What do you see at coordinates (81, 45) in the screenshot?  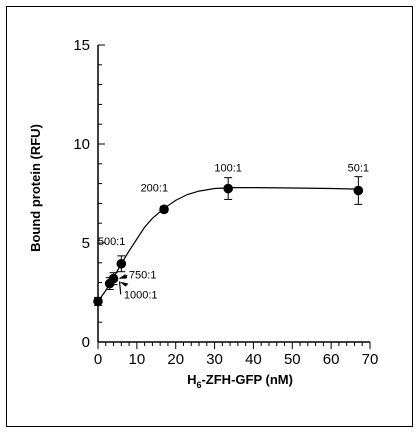 I see `y-tick-label: 15` at bounding box center [81, 45].